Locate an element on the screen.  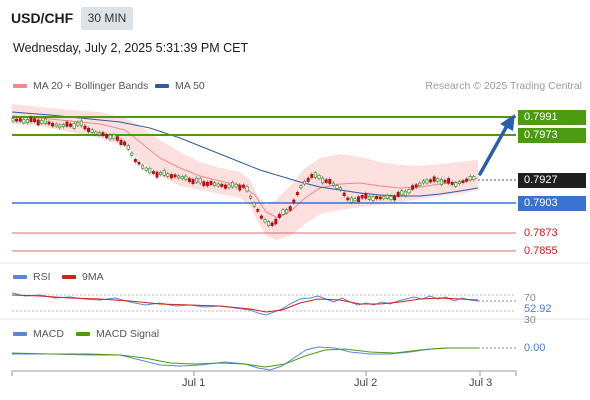
legend-rsi-9ma-label: 9MA is located at coordinates (93, 277).